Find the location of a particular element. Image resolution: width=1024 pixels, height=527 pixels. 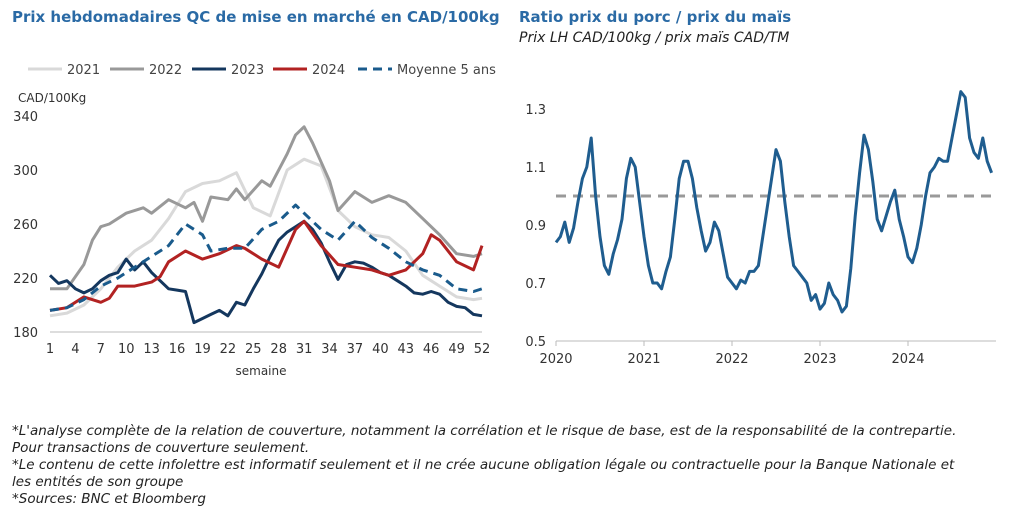

x-tick-label: 16 is located at coordinates (177, 349).